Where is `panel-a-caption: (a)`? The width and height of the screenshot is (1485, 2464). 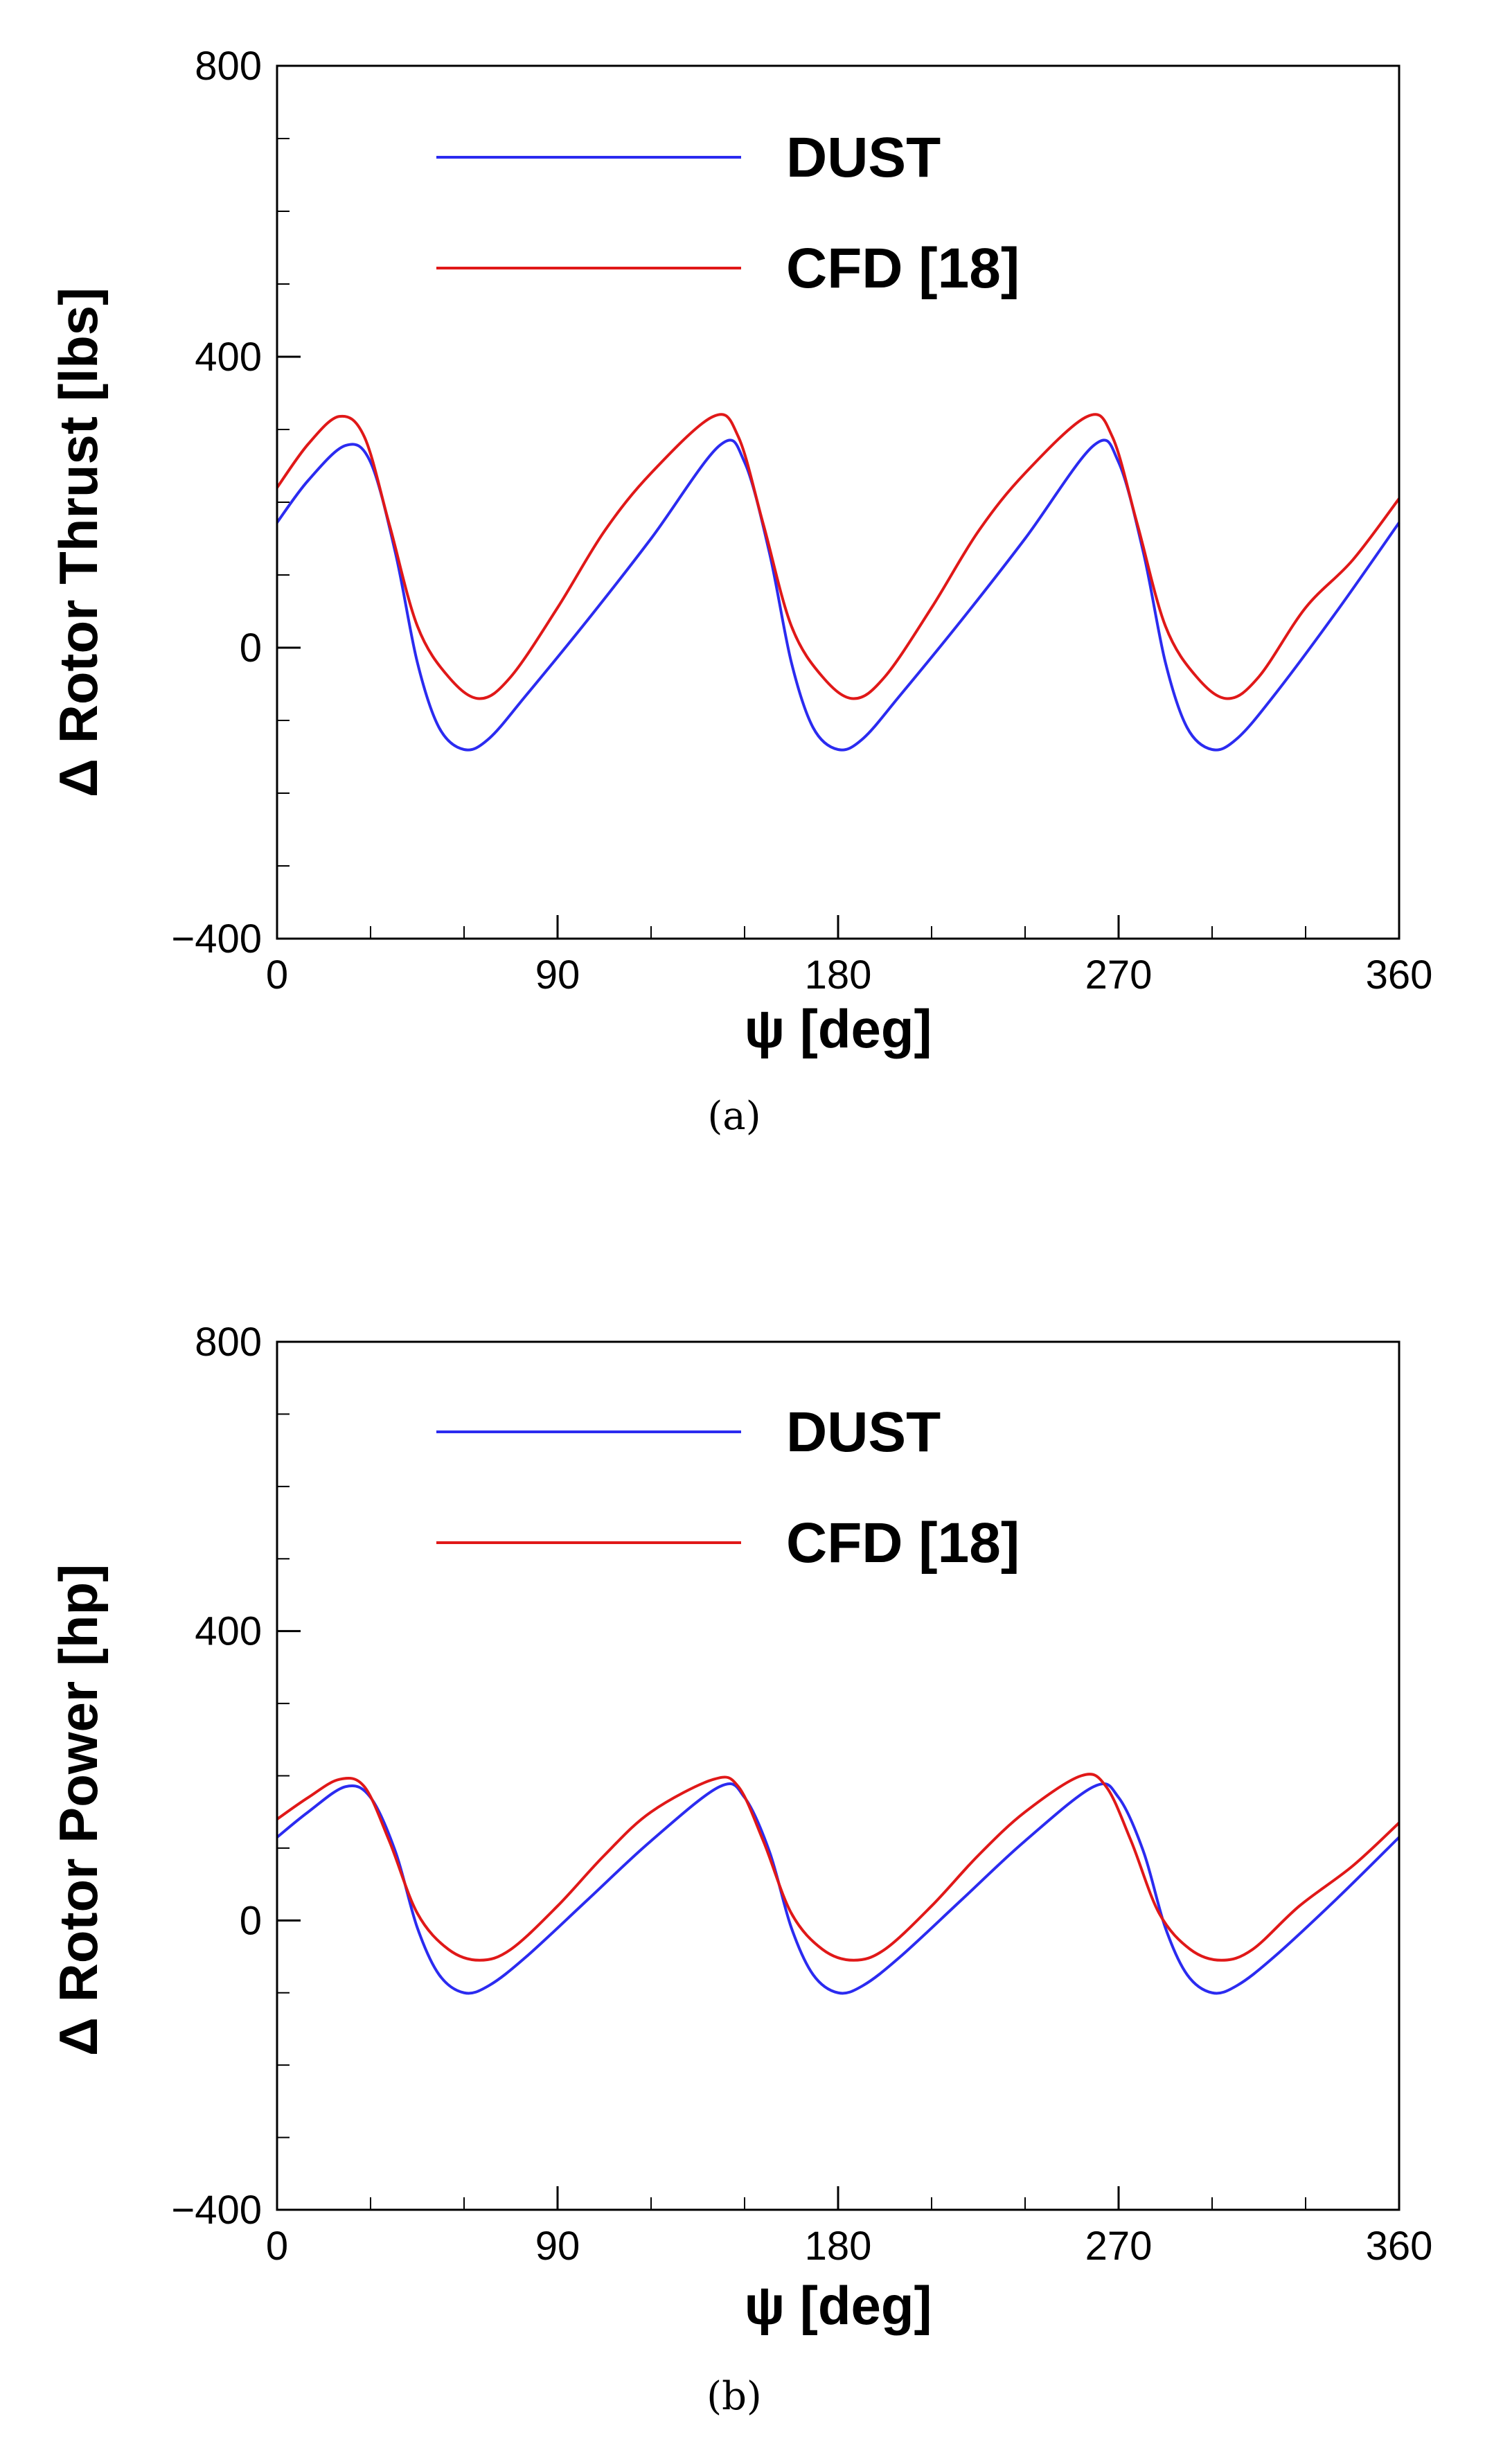
panel-a-caption: (a) is located at coordinates (734, 1117).